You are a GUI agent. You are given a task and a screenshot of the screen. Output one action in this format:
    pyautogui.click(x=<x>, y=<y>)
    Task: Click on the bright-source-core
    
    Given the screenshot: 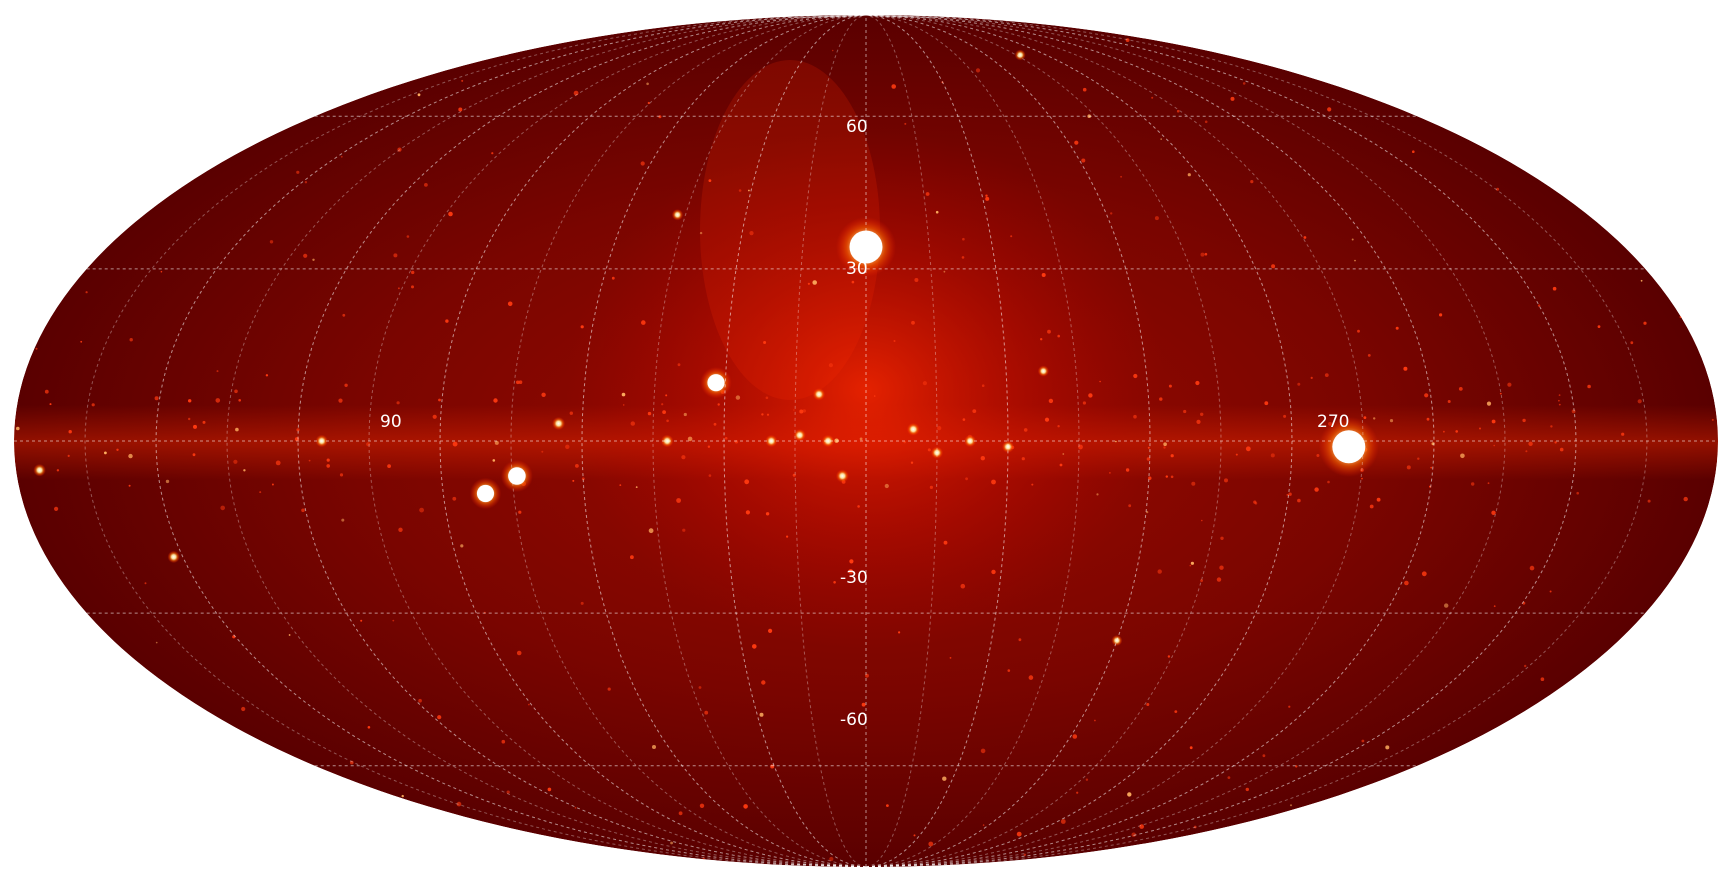 What is the action you would take?
    pyautogui.click(x=1349, y=447)
    